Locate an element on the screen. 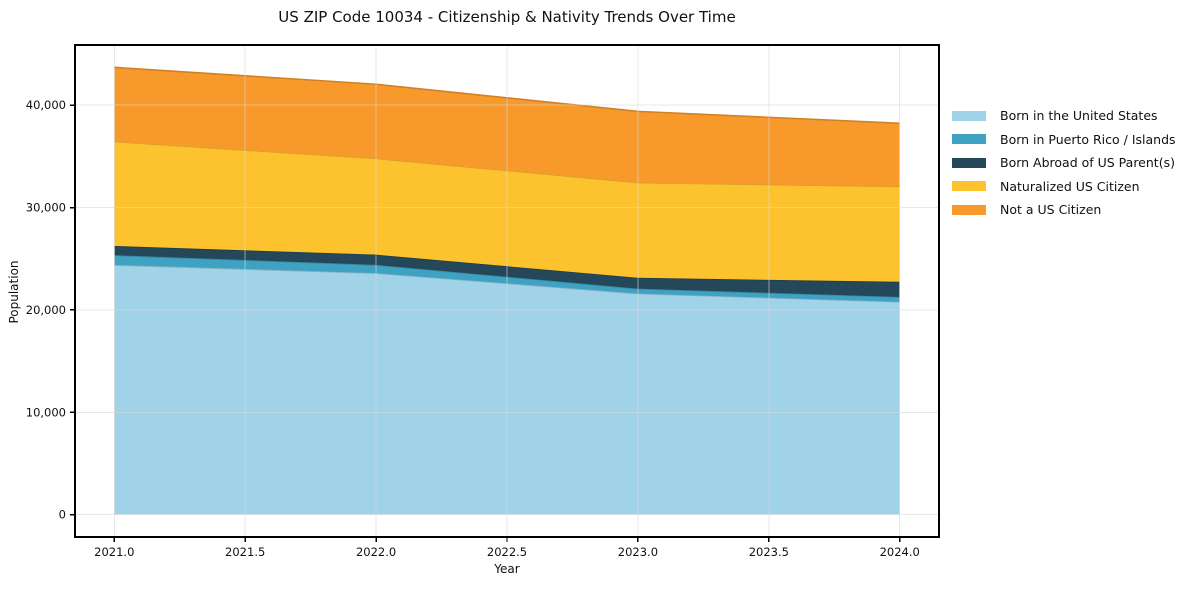 The width and height of the screenshot is (1189, 590). legend-item: Born Abroad of US Parent(s) is located at coordinates (1064, 163).